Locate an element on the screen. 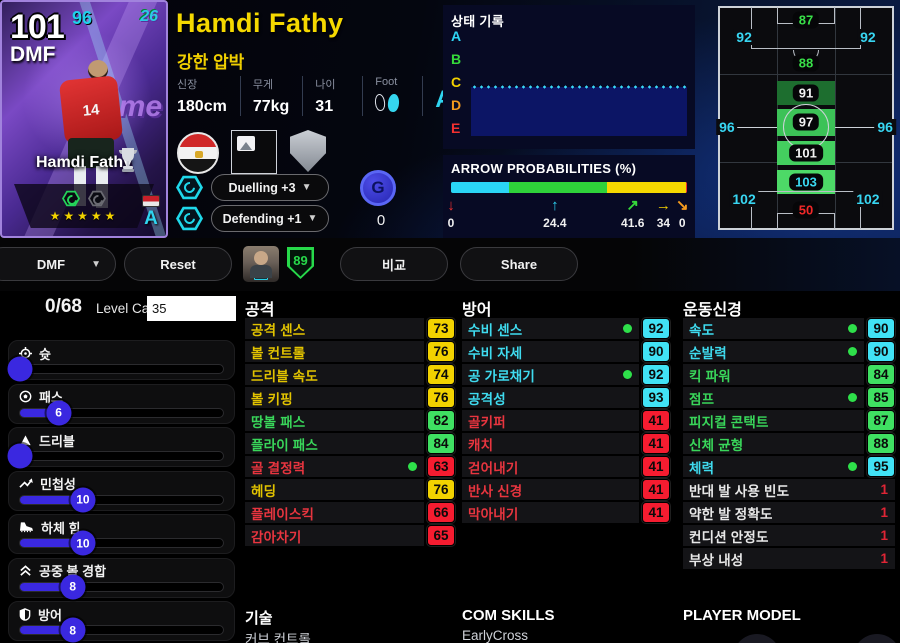 Image resolution: width=900 pixels, height=643 pixels. stat-row: 플레이스킥 66 is located at coordinates (350, 512).